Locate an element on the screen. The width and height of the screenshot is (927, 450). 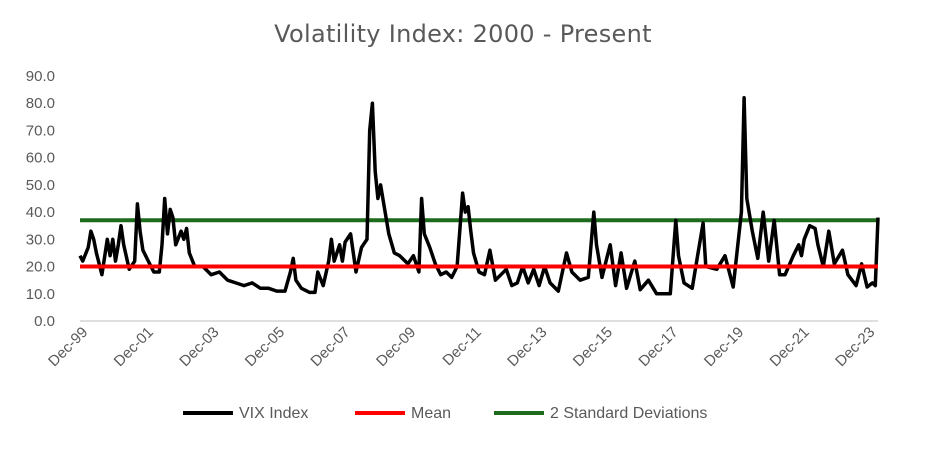
y-tick-label: 70.0 is located at coordinates (40, 130).